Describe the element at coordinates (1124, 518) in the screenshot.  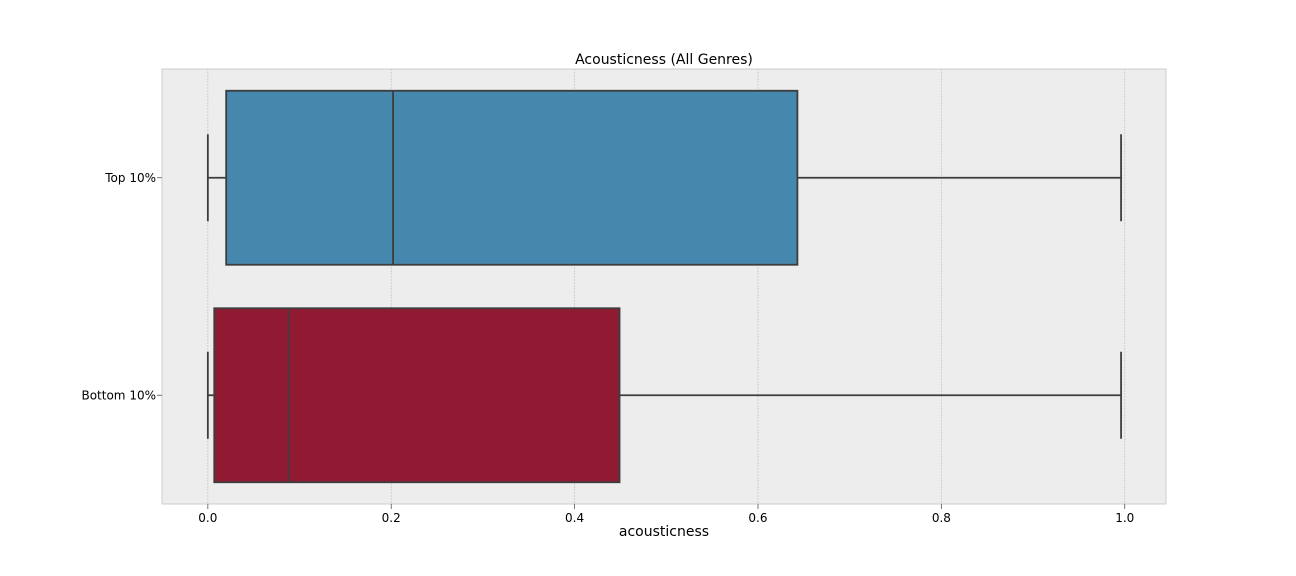
I see `x-tick-label: 1.0` at that location.